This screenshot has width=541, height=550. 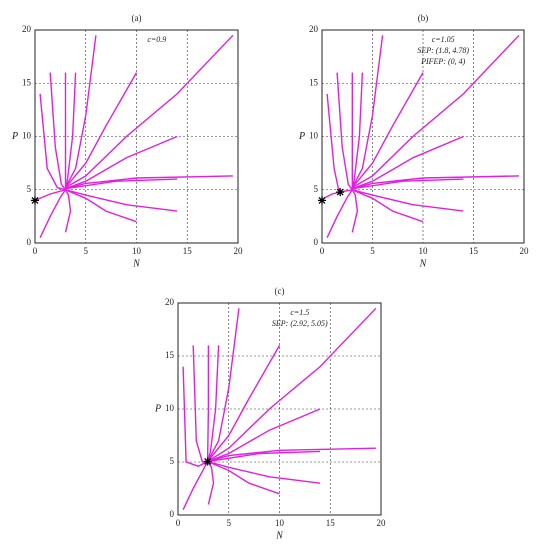 I want to click on annotation: c=1.5, so click(x=299, y=312).